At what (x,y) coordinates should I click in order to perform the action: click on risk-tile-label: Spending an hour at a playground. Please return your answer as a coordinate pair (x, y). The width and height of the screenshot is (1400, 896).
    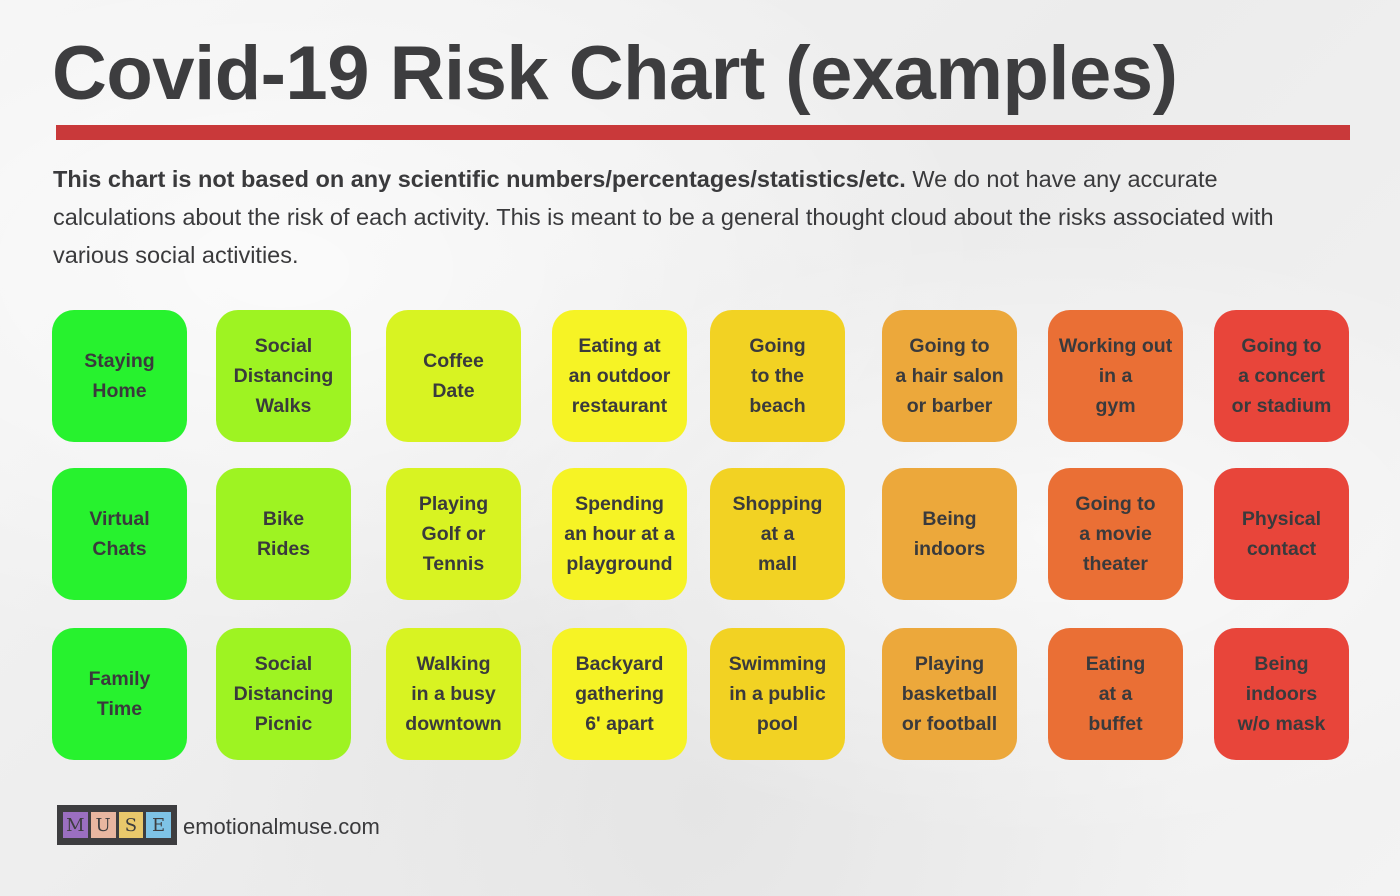
    Looking at the image, I should click on (619, 534).